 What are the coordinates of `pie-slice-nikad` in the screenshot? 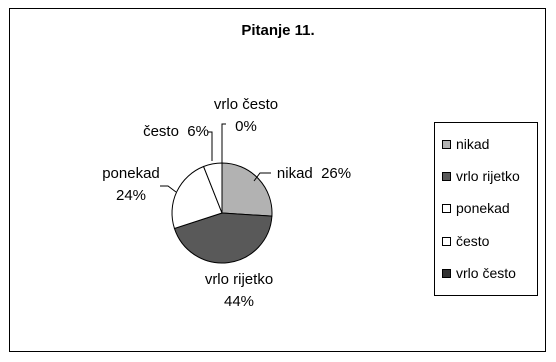 It's located at (247, 189).